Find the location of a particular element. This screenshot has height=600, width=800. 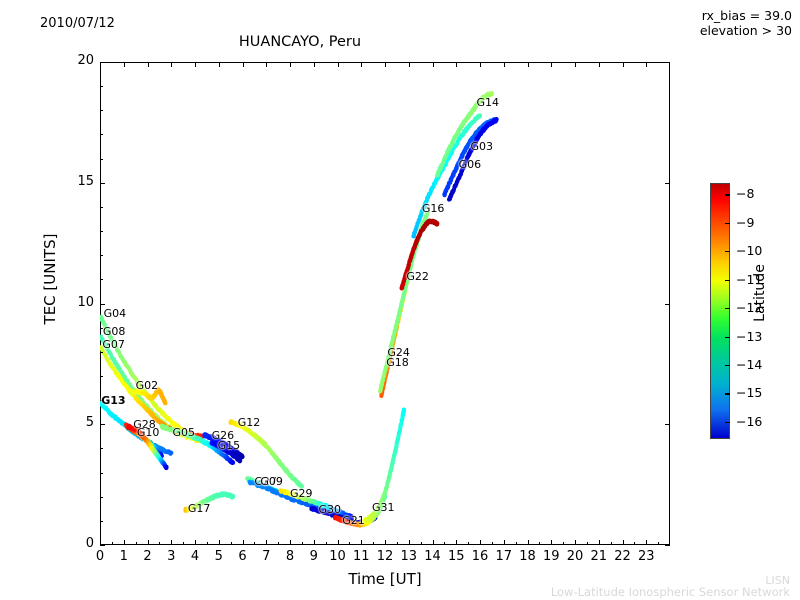

series-G12 is located at coordinates (266, 454).